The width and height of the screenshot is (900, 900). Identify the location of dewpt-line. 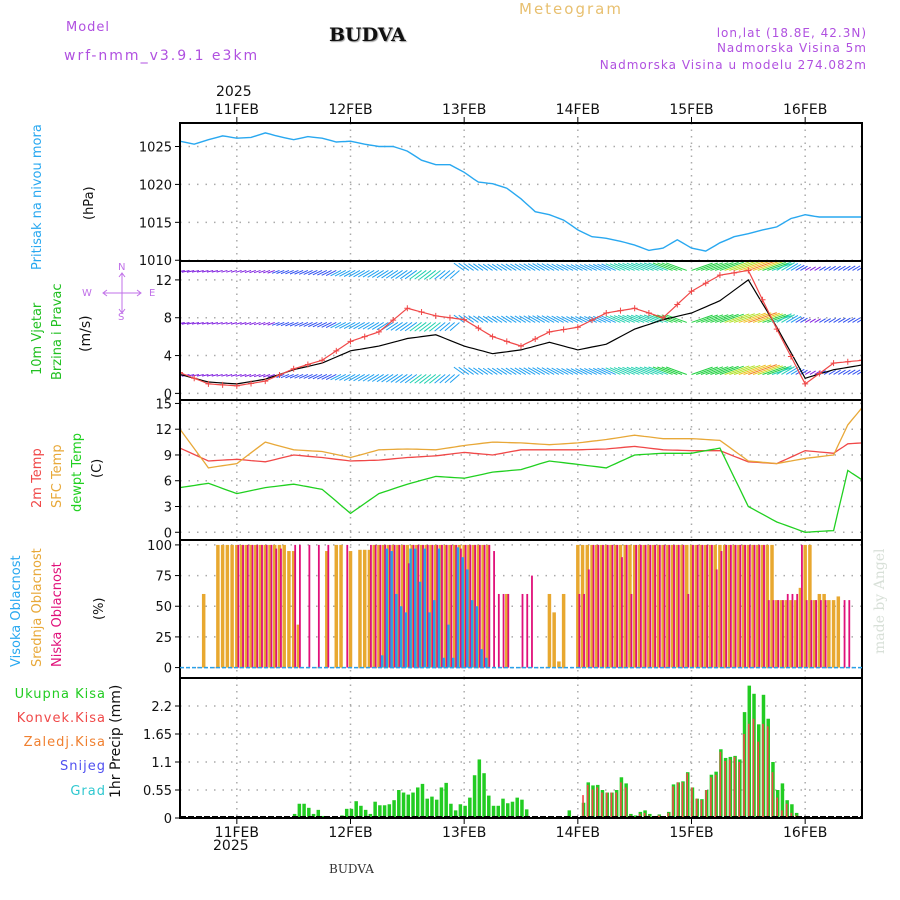
(521, 490).